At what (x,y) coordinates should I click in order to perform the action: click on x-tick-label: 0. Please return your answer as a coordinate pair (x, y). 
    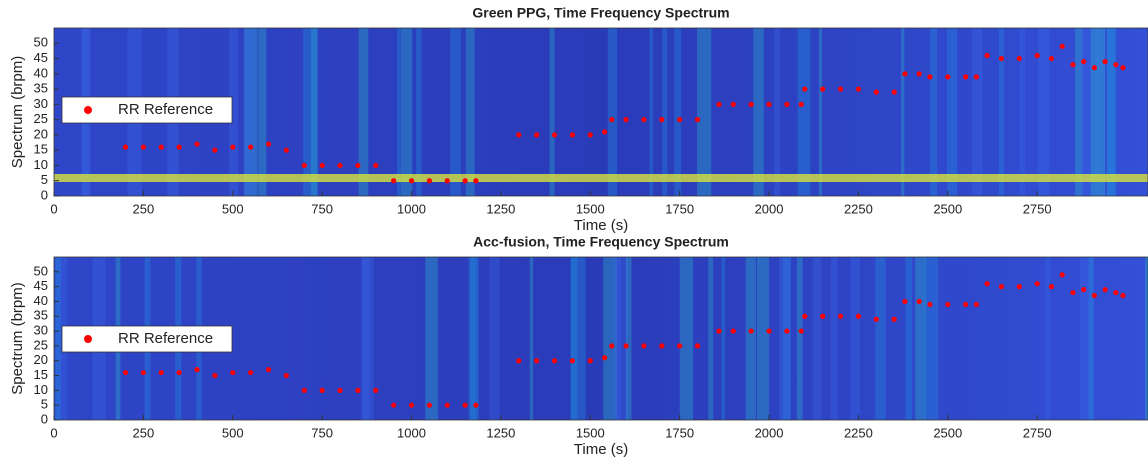
    Looking at the image, I should click on (53, 432).